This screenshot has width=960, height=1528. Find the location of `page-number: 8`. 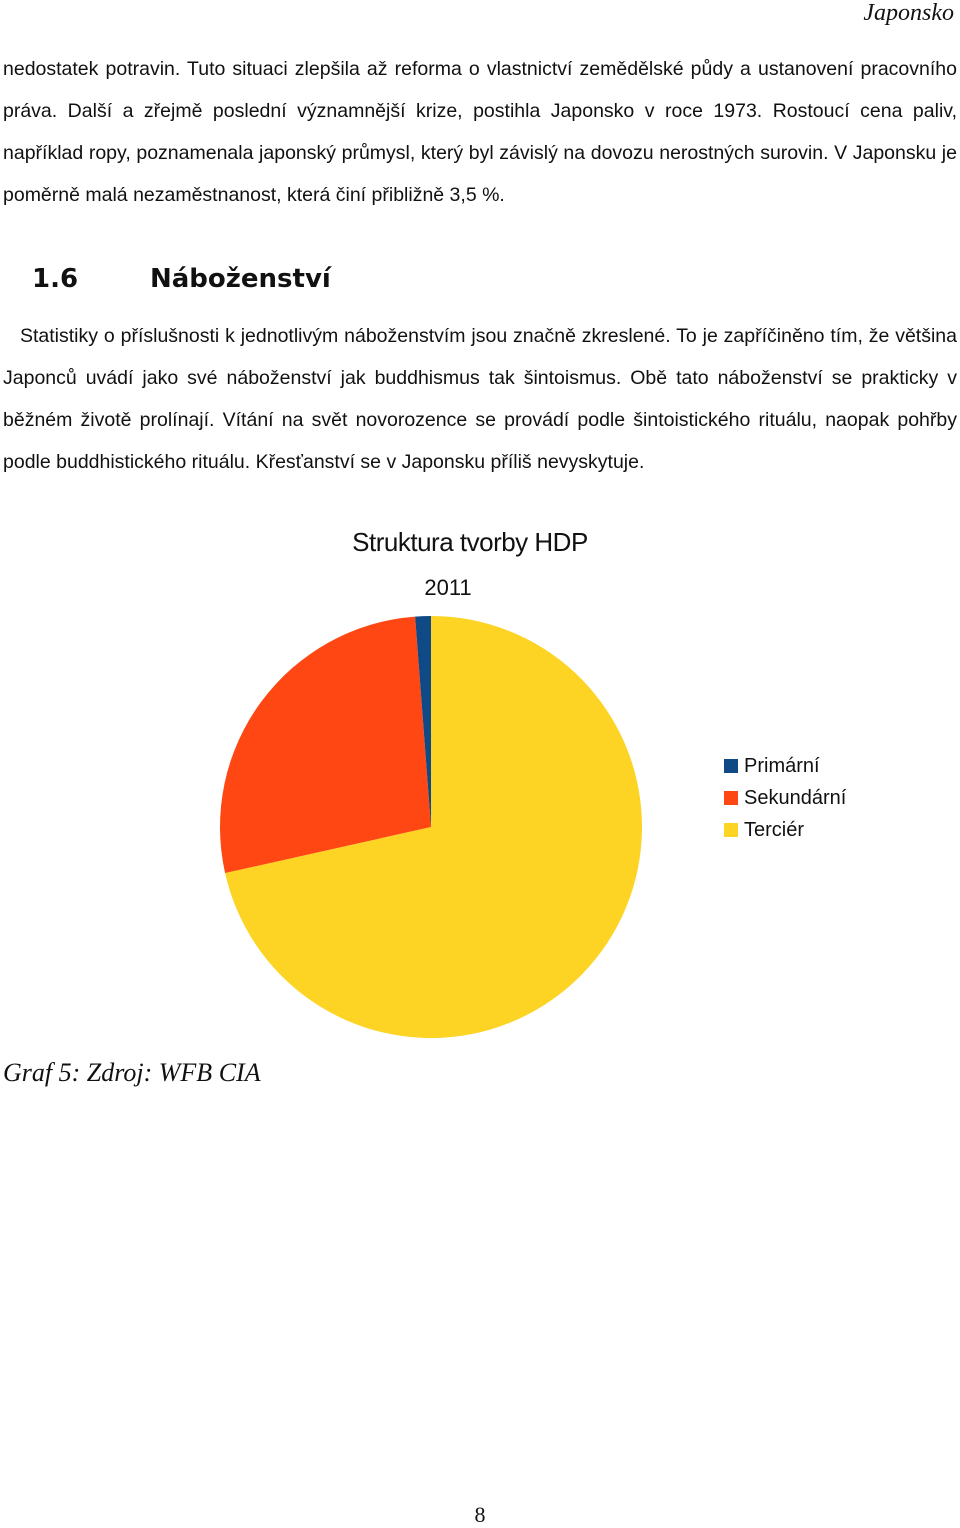

page-number: 8 is located at coordinates (480, 1514).